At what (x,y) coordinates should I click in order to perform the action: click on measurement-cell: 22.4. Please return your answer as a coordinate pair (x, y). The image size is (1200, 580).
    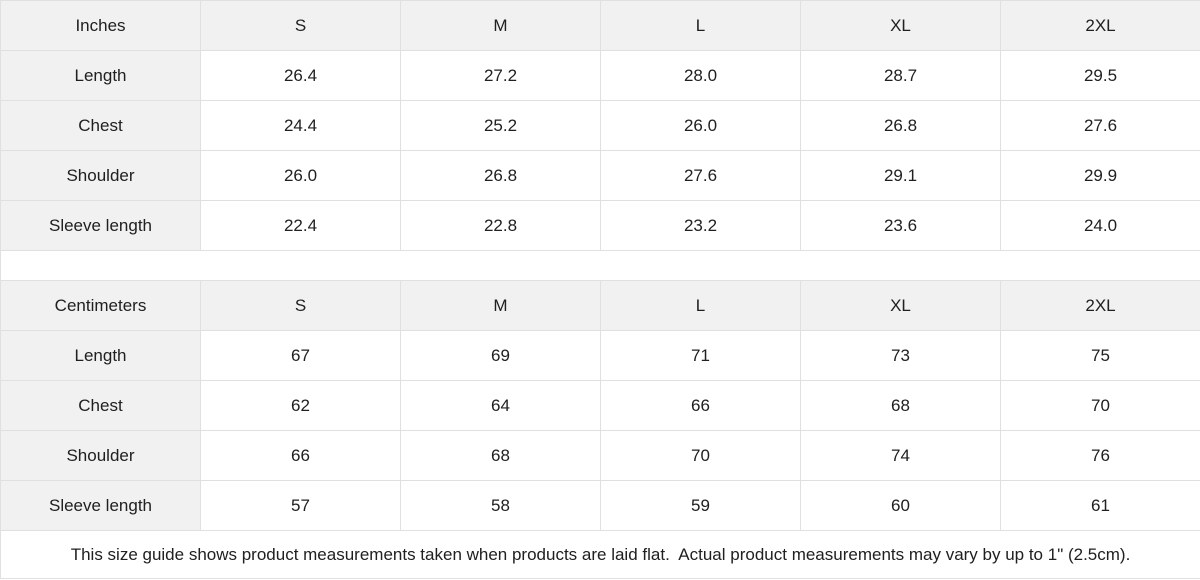
    Looking at the image, I should click on (300, 225).